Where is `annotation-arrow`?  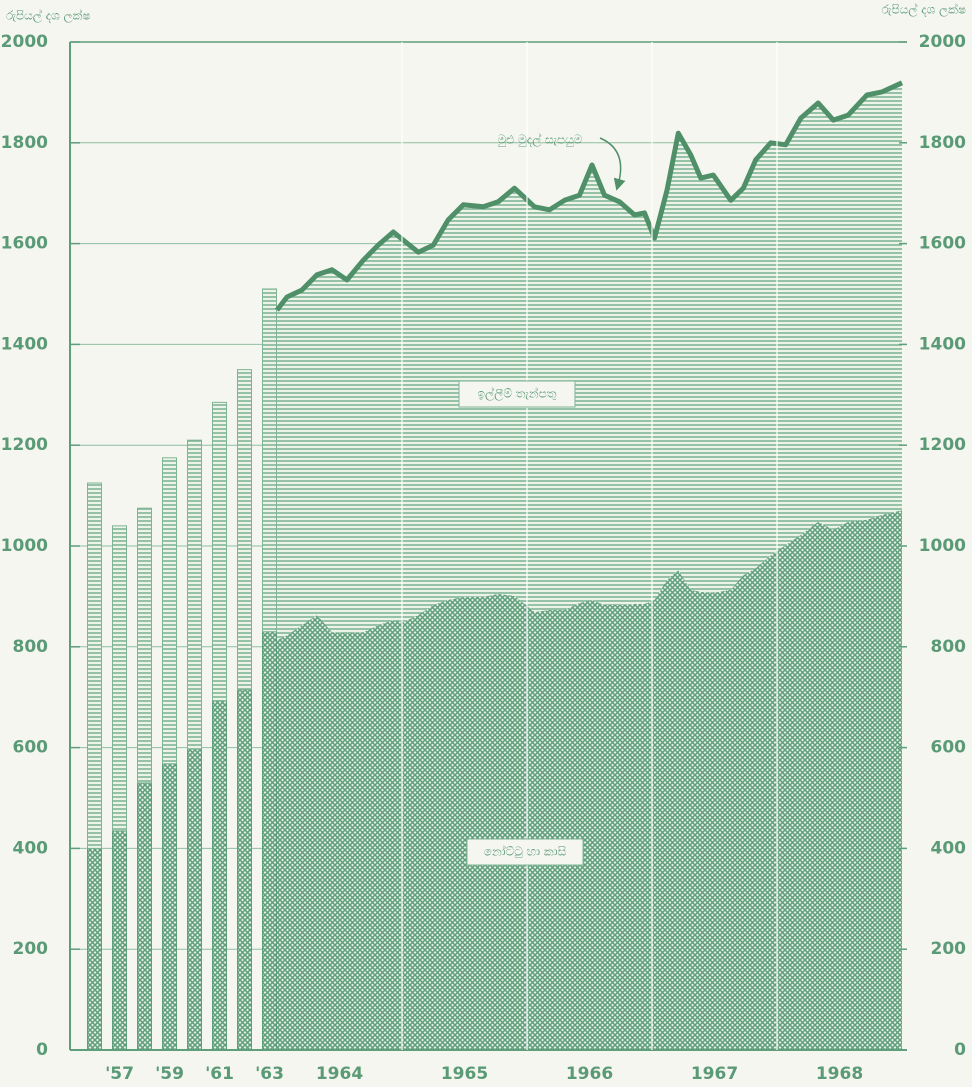 annotation-arrow is located at coordinates (612, 164).